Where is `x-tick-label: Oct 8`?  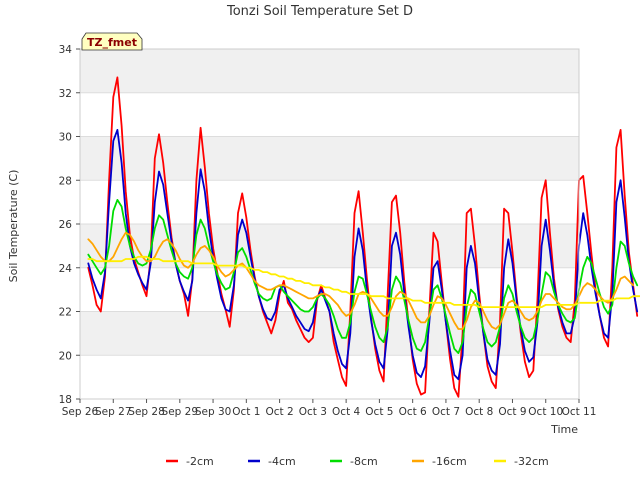
x-tick-label: Oct 8 is located at coordinates (479, 412).